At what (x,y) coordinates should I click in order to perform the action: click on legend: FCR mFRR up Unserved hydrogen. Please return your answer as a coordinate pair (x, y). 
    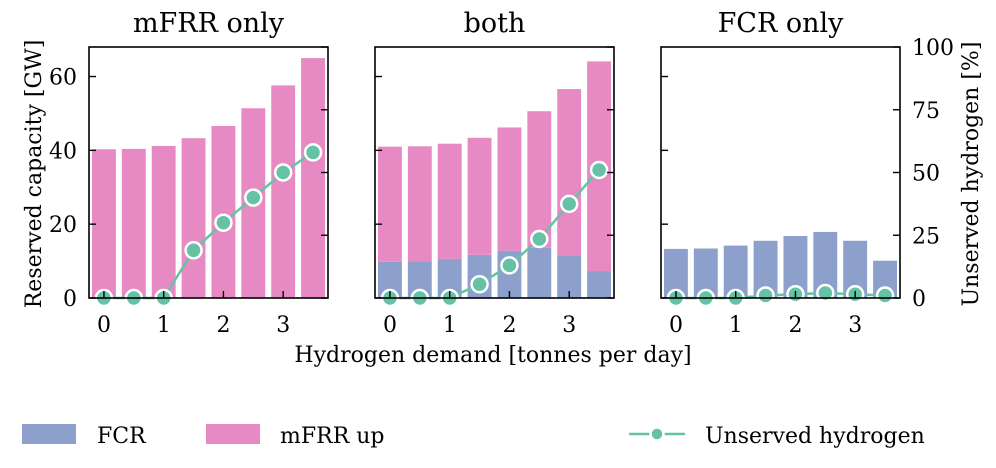
    Looking at the image, I should click on (473, 436).